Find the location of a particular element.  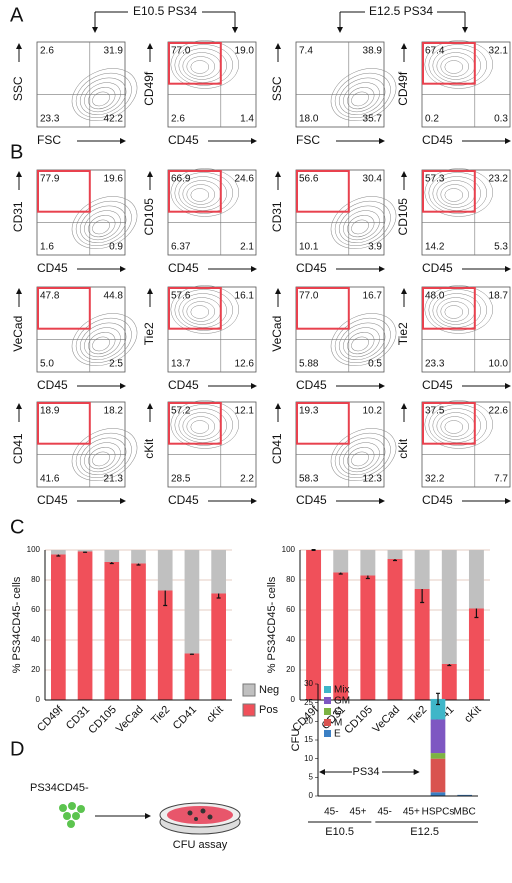

x-tick-label: VeCad is located at coordinates (386, 720).